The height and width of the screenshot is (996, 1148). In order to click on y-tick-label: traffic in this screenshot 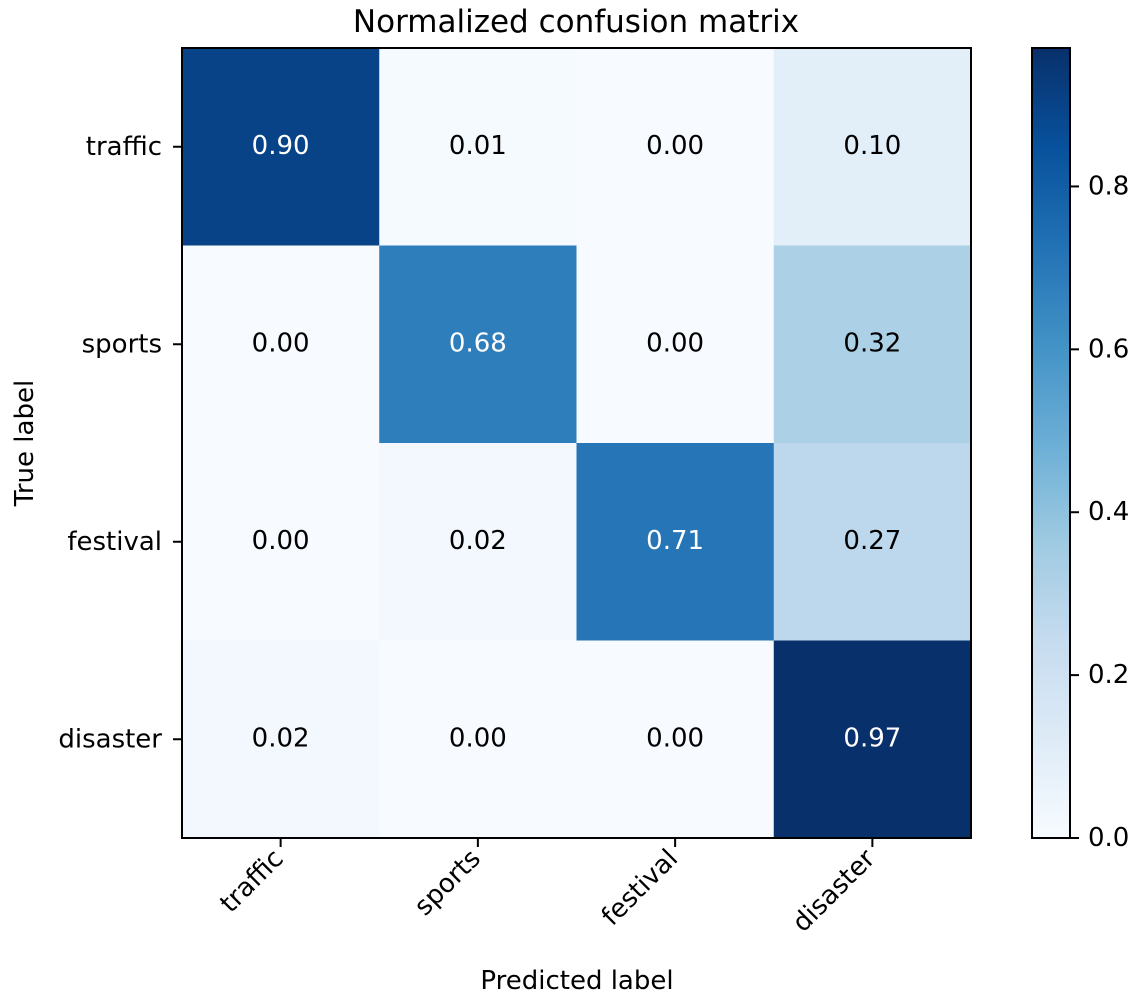, I will do `click(124, 147)`.